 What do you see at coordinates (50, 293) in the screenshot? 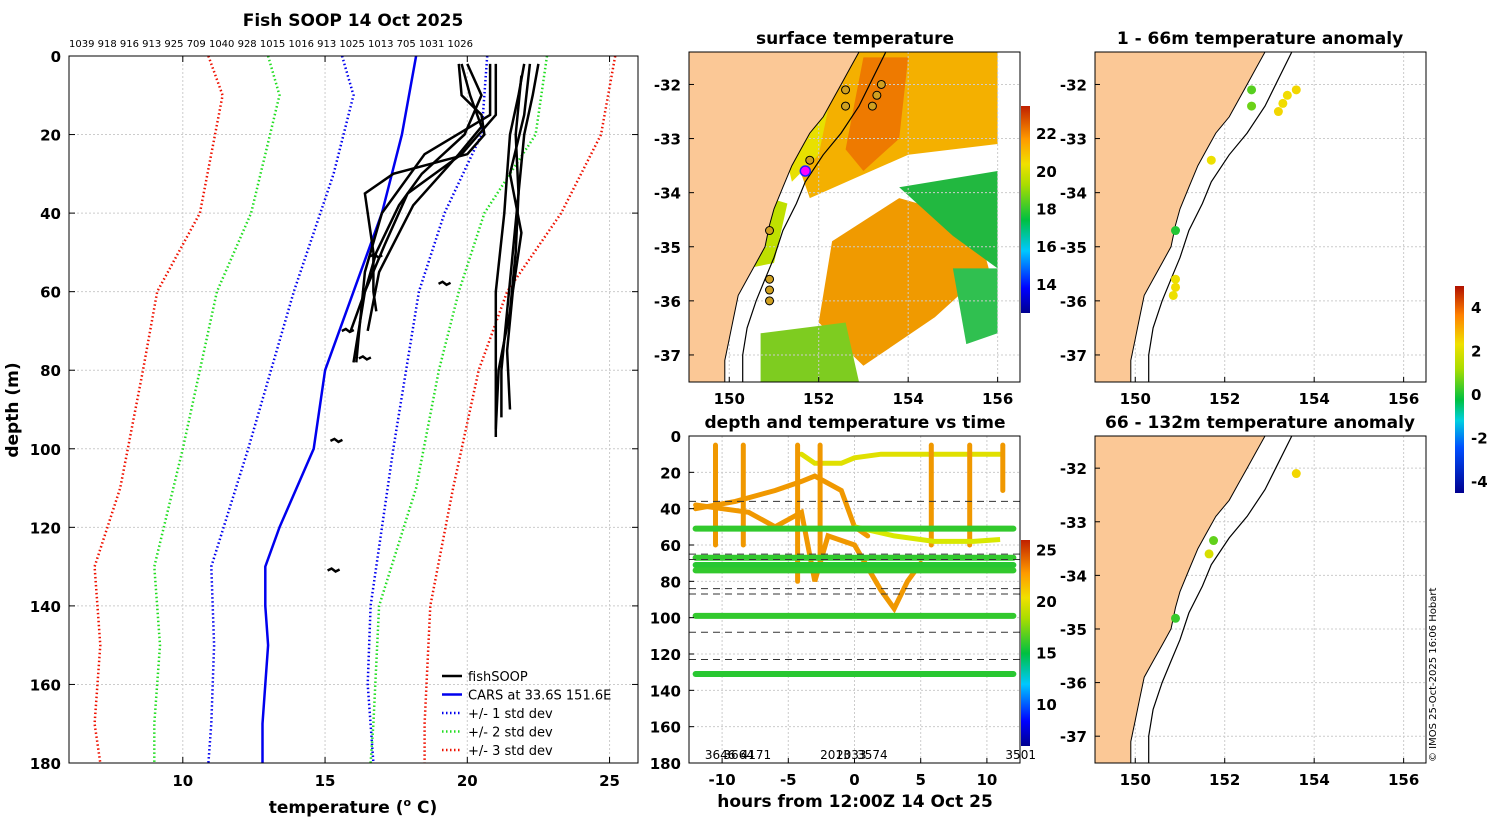
I see `profile-ytick-label: 60` at bounding box center [50, 293].